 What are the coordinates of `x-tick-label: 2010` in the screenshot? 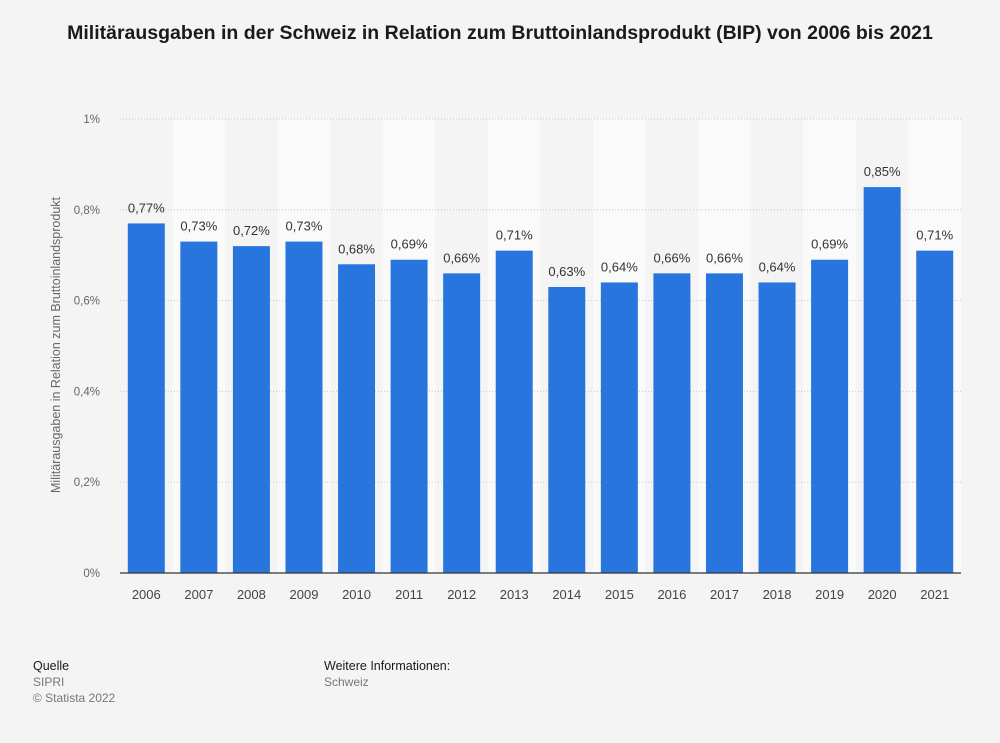 It's located at (356, 594).